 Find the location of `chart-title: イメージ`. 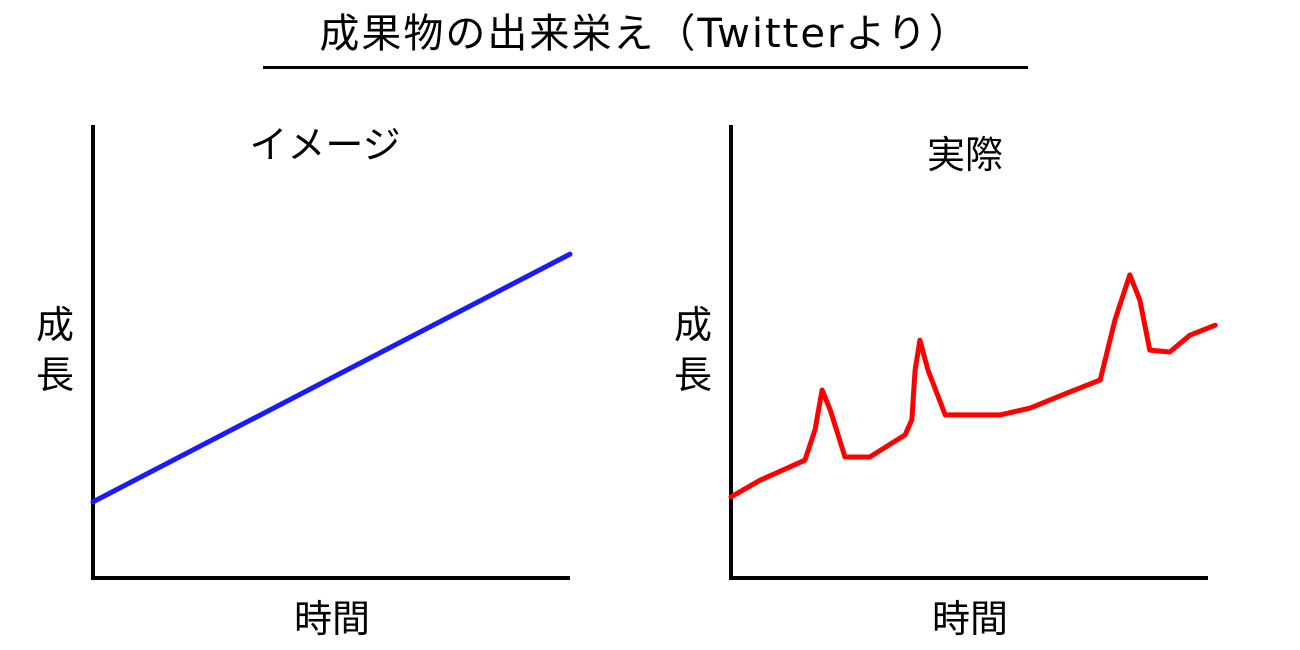

chart-title: イメージ is located at coordinates (324, 145).